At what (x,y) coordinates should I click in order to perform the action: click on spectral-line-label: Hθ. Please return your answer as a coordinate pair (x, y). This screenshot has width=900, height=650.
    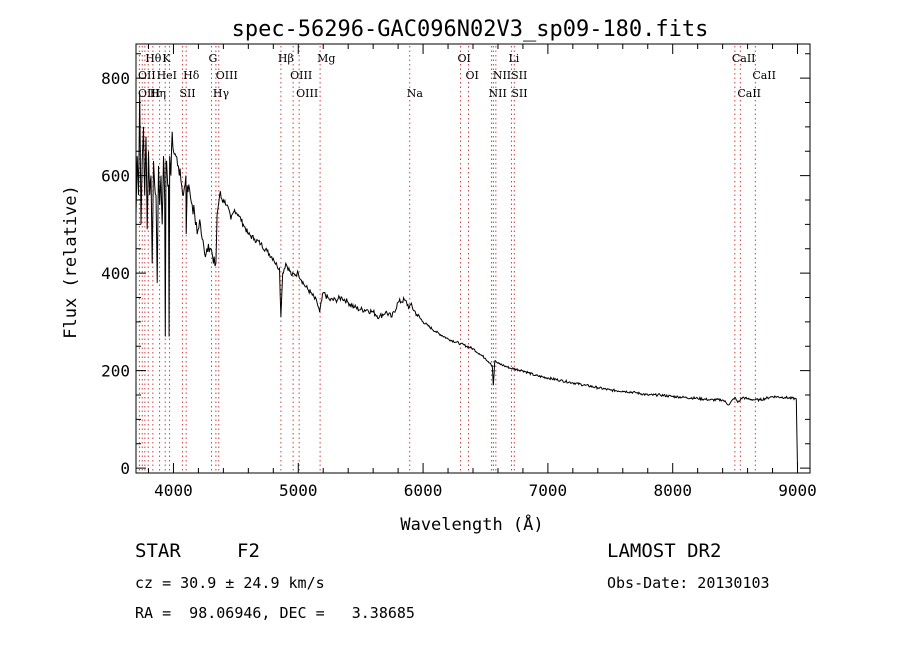
    Looking at the image, I should click on (153, 58).